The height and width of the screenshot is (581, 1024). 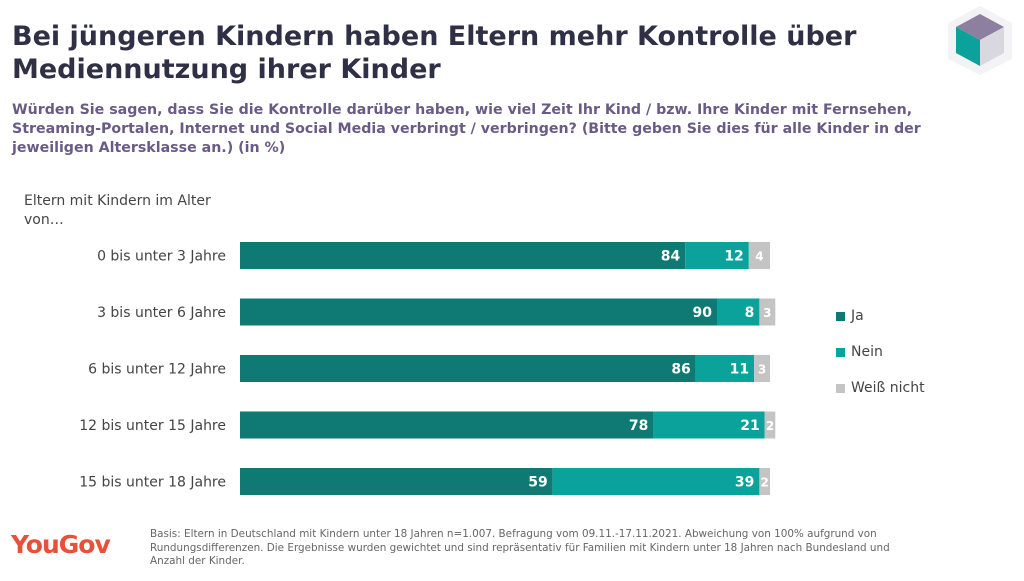 What do you see at coordinates (744, 483) in the screenshot?
I see `data-label: 39` at bounding box center [744, 483].